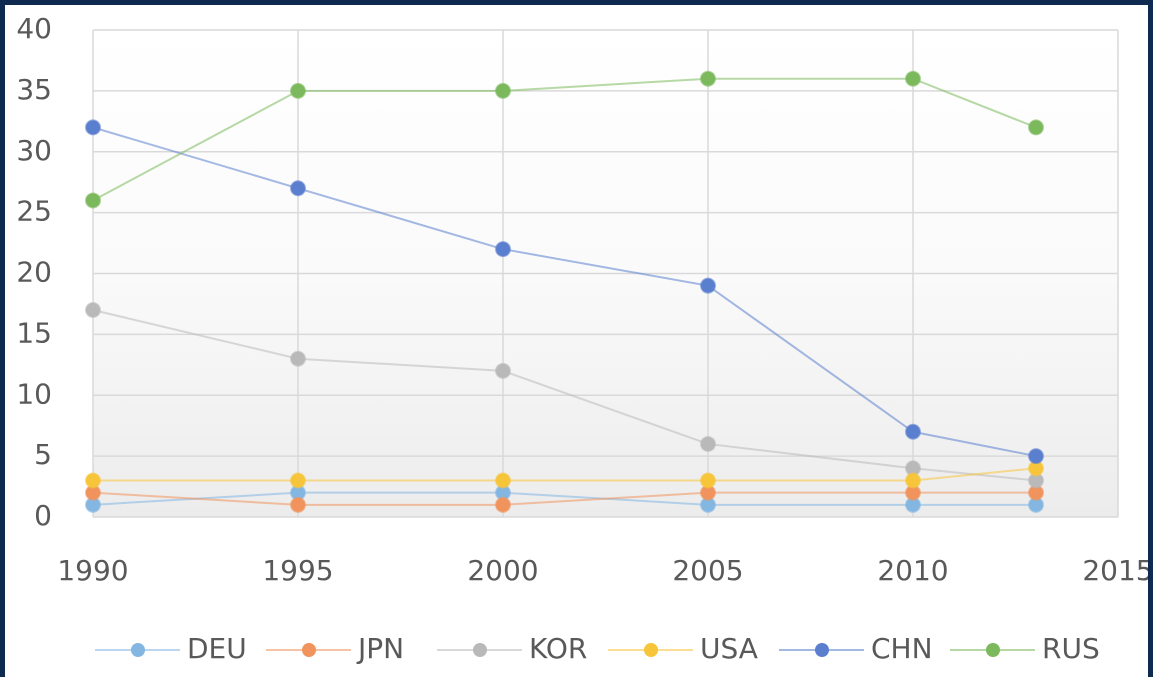  Describe the element at coordinates (1071, 648) in the screenshot. I see `legend-label: RUS` at that location.